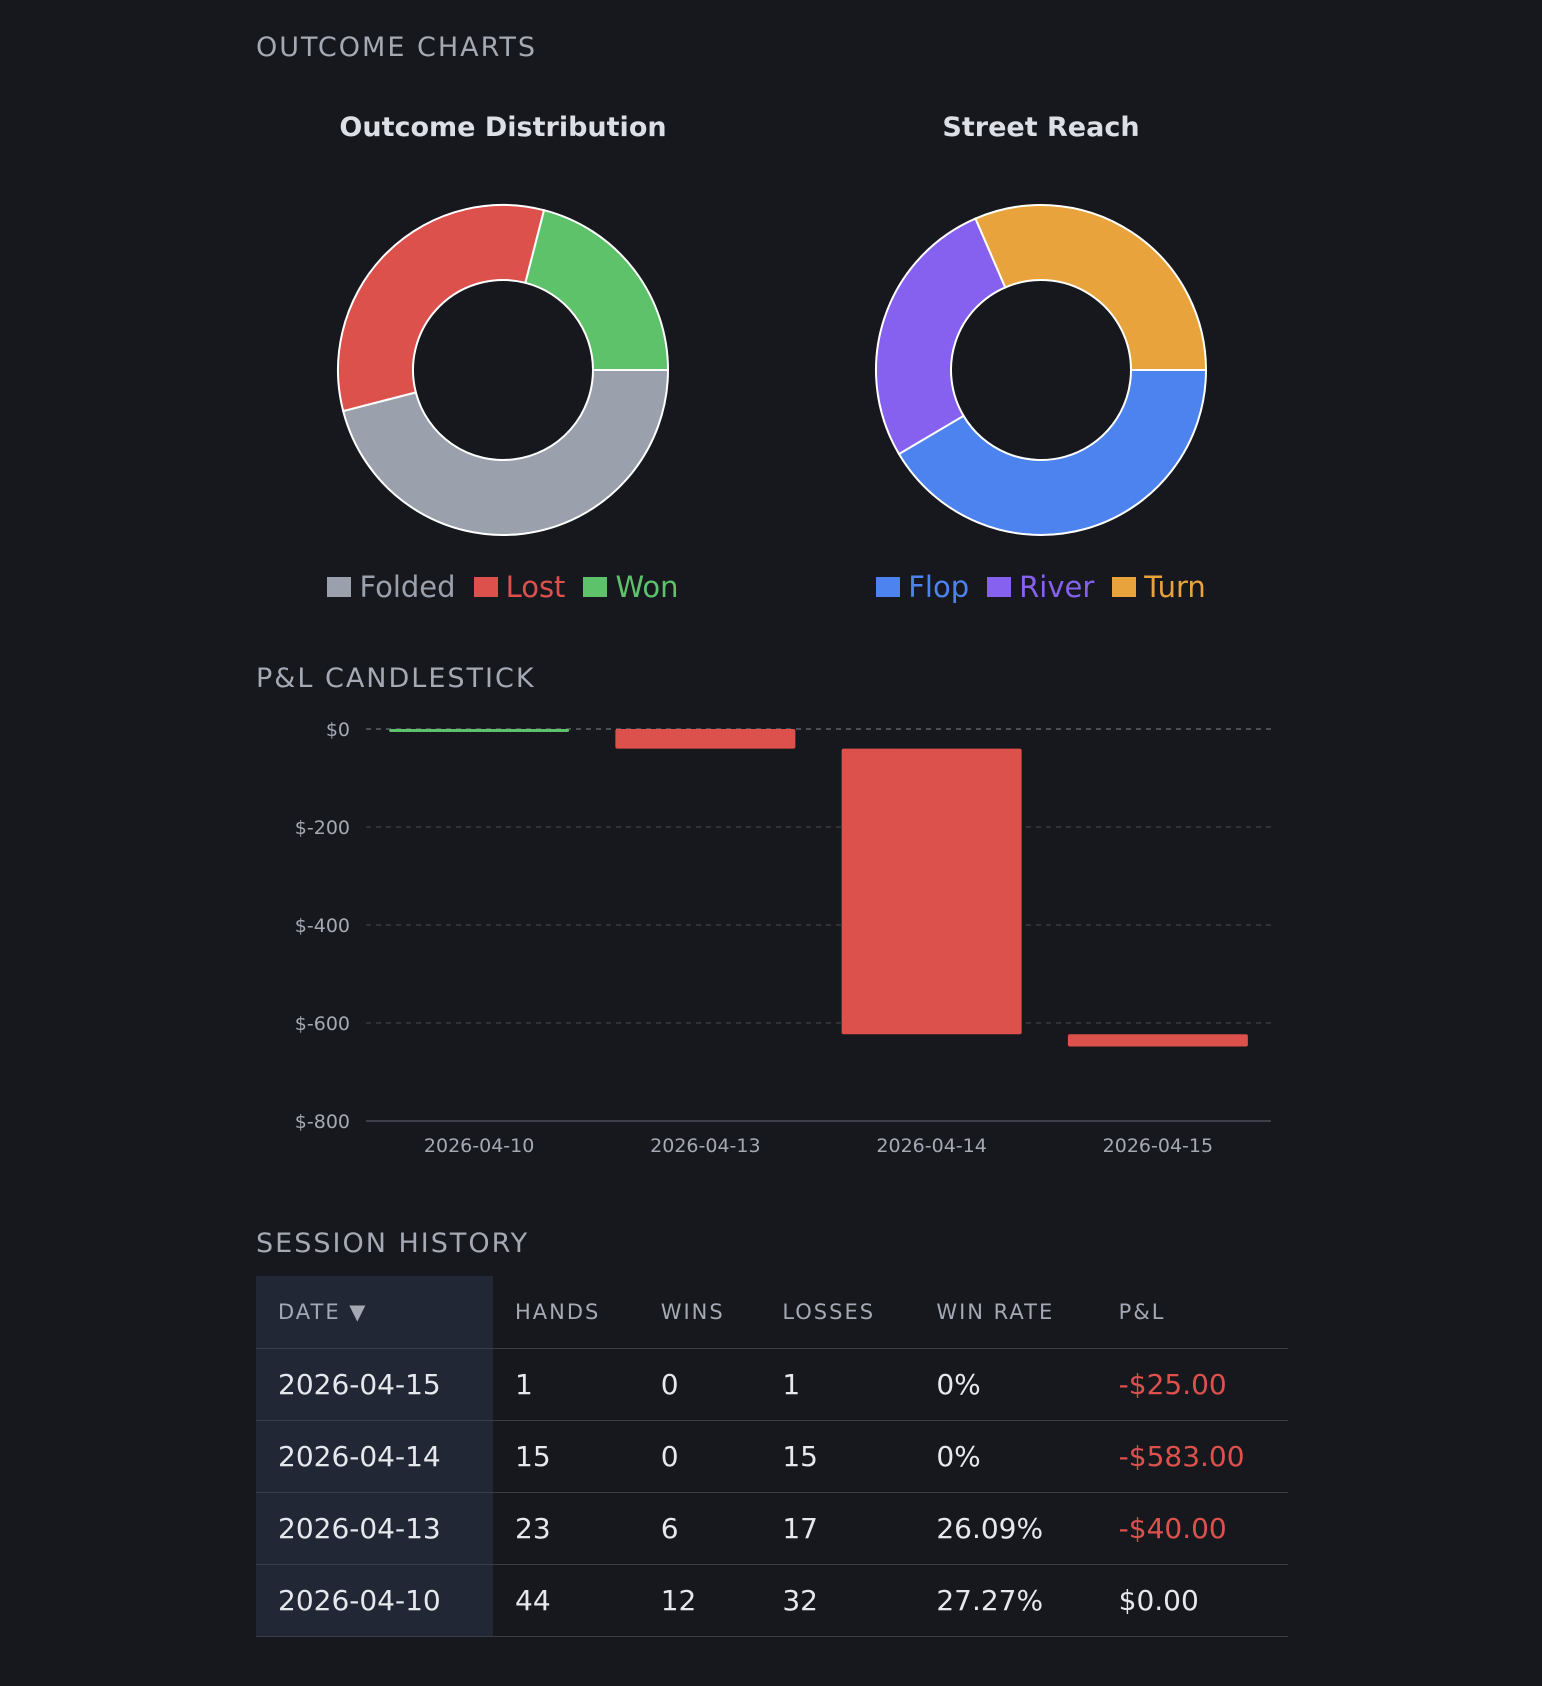 The width and height of the screenshot is (1542, 1686). I want to click on table-row: 2026-04-14 15 0 15 0% -$583.00, so click(772, 1456).